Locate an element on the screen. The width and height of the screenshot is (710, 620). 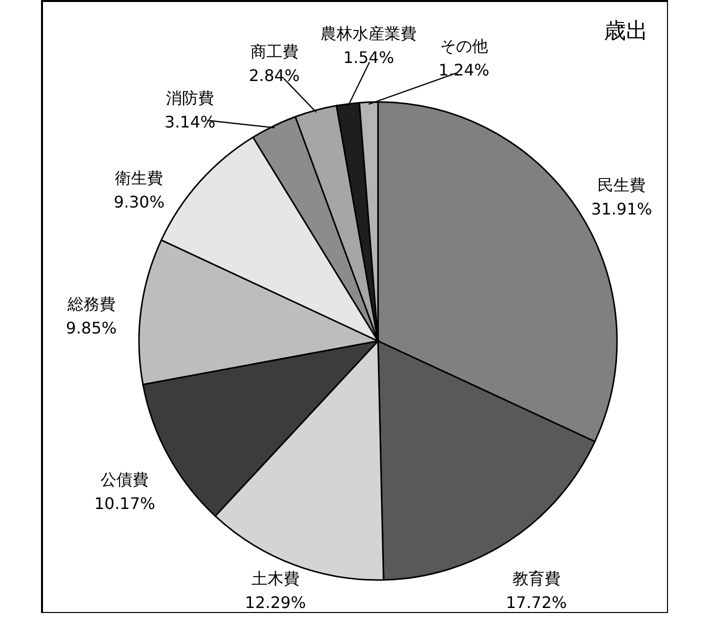
slice-label: 土木費 is located at coordinates (275, 578).